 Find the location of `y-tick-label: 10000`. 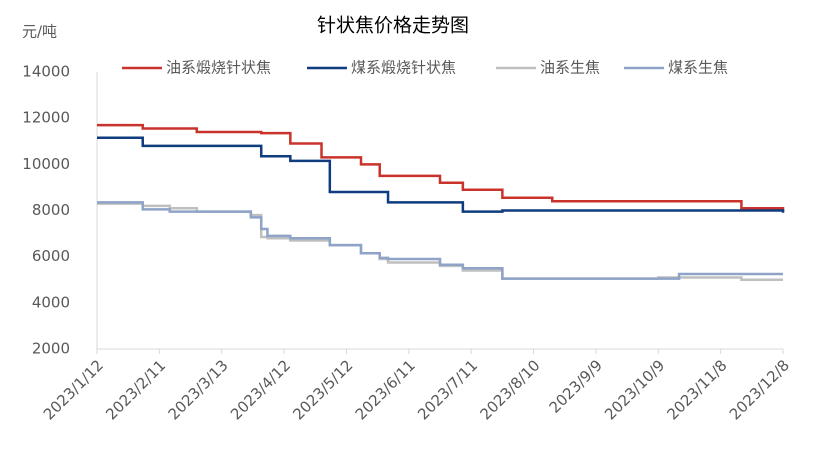

y-tick-label: 10000 is located at coordinates (46, 164).